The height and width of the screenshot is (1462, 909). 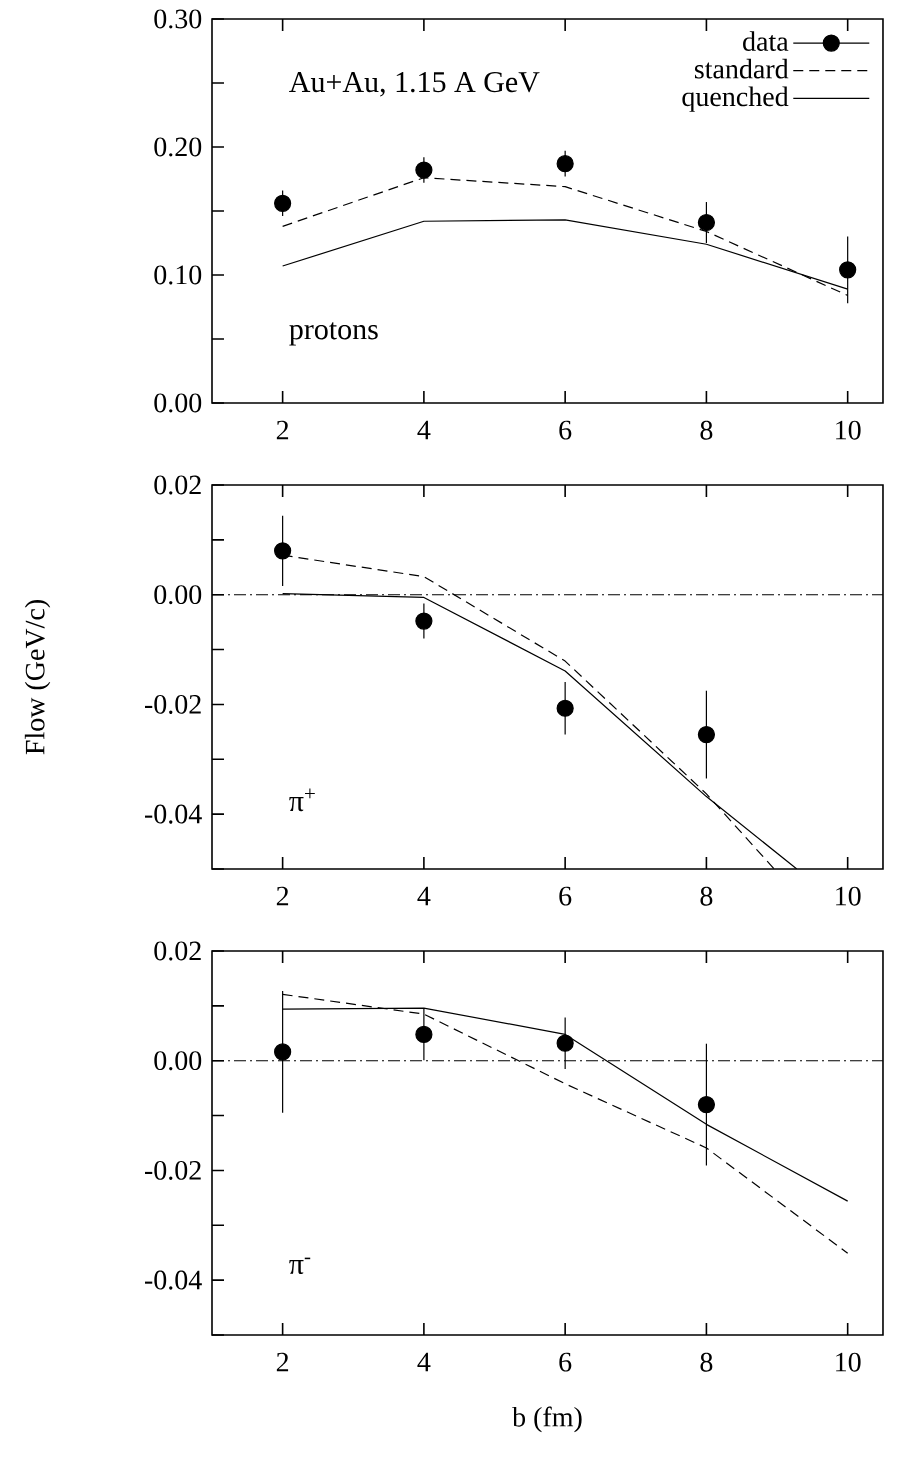 I want to click on legend-label: standard, so click(x=741, y=68).